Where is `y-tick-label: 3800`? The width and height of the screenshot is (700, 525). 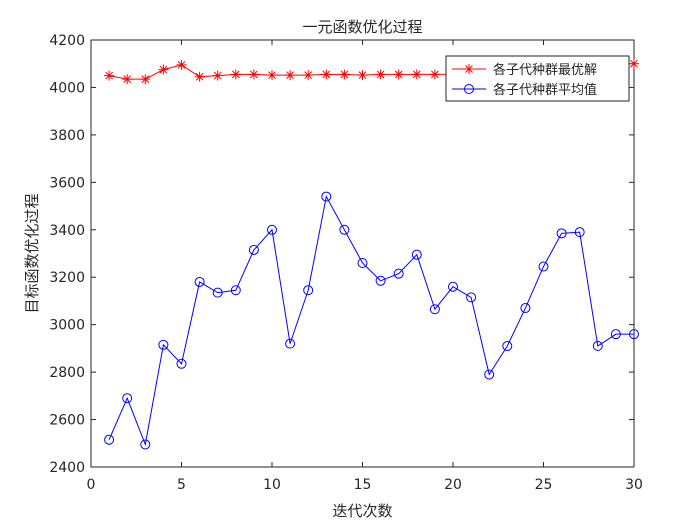
y-tick-label: 3800 is located at coordinates (67, 136).